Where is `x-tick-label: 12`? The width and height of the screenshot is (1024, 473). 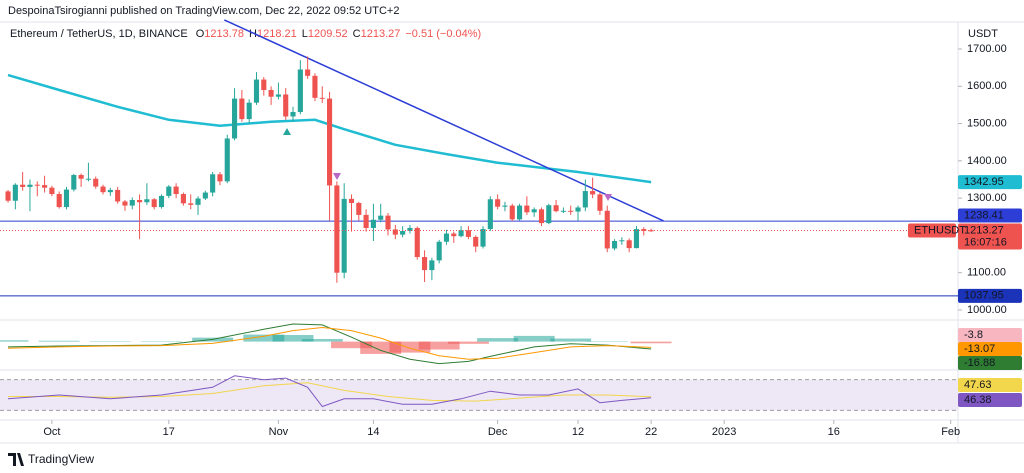 x-tick-label: 12 is located at coordinates (578, 432).